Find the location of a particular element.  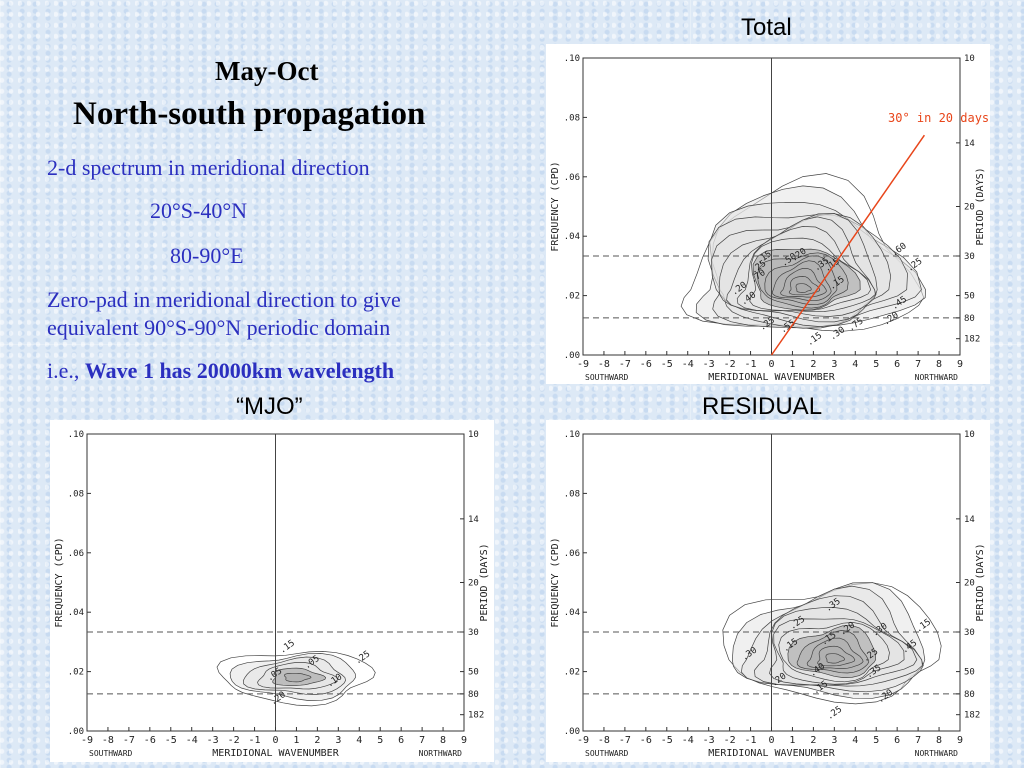

panel-title-total: Total is located at coordinates (766, 27).